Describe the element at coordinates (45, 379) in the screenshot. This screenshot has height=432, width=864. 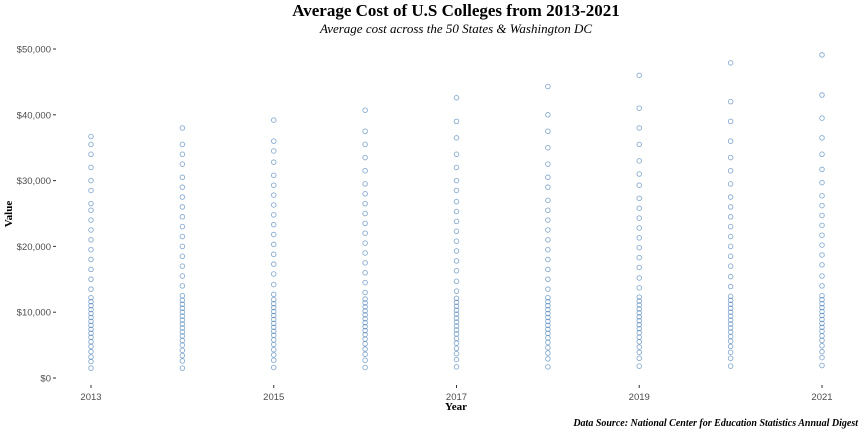
I see `y-tick-label: $0` at that location.